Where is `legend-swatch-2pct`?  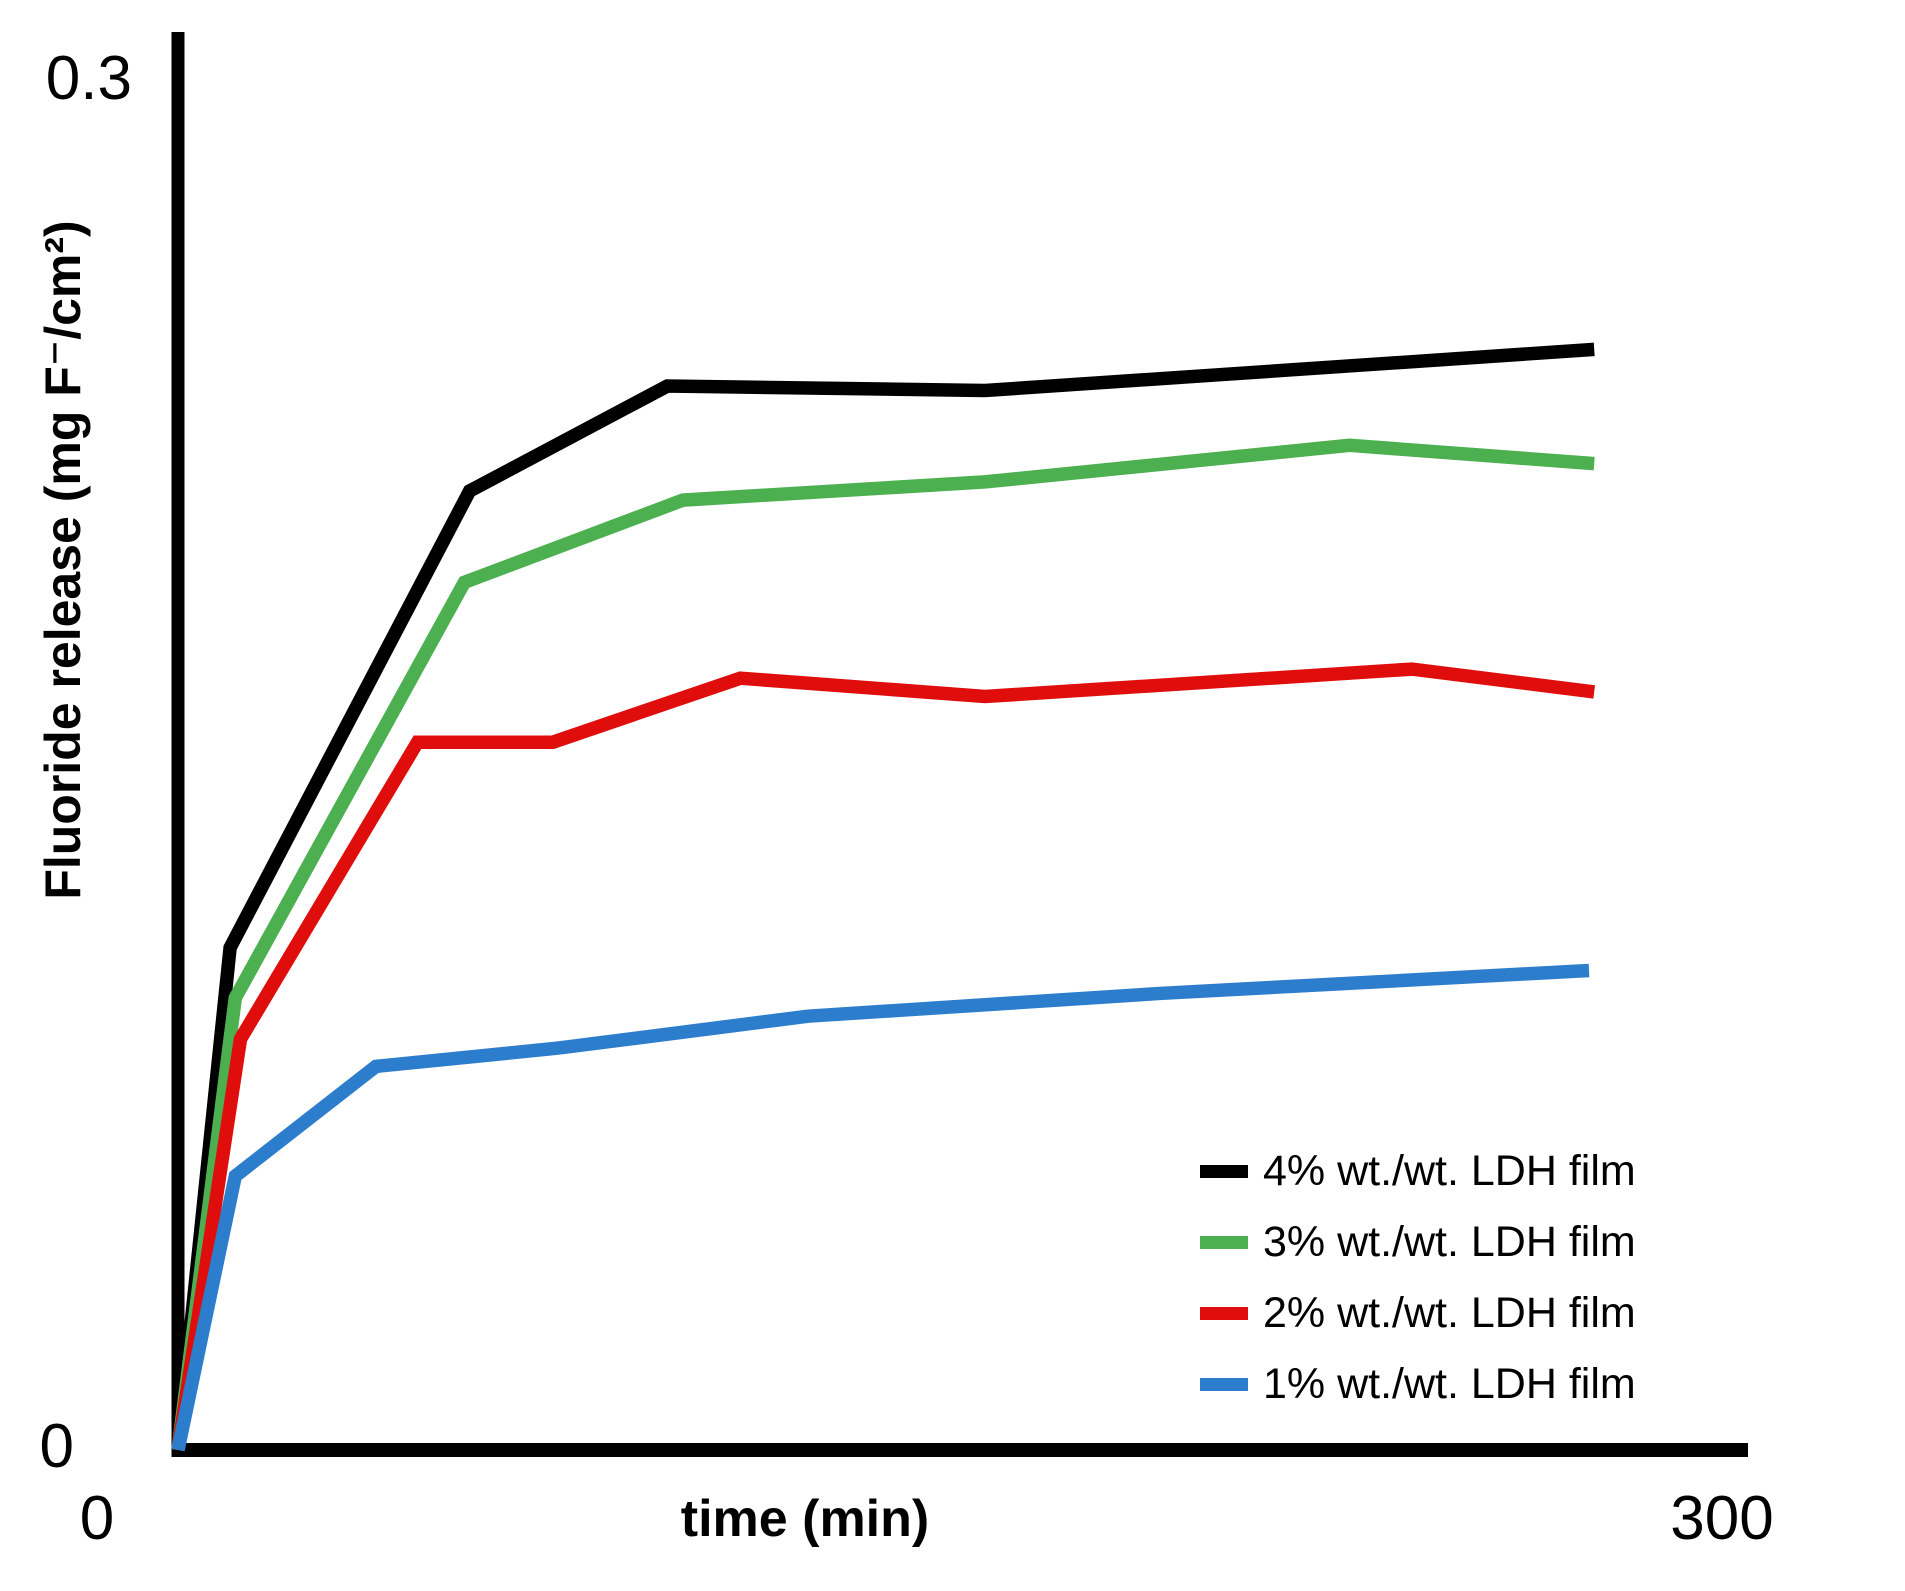
legend-swatch-2pct is located at coordinates (1224, 1313).